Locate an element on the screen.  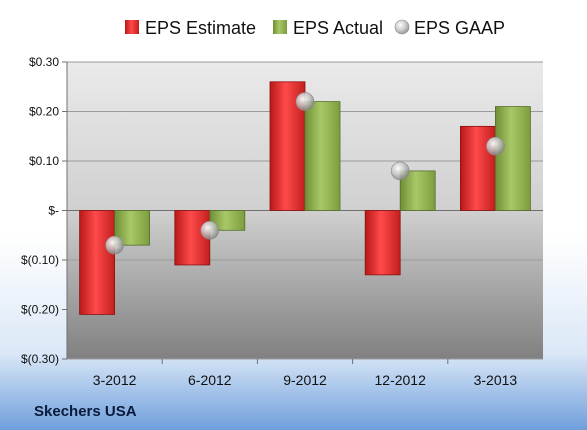
legend-swatch-actual is located at coordinates (280, 27).